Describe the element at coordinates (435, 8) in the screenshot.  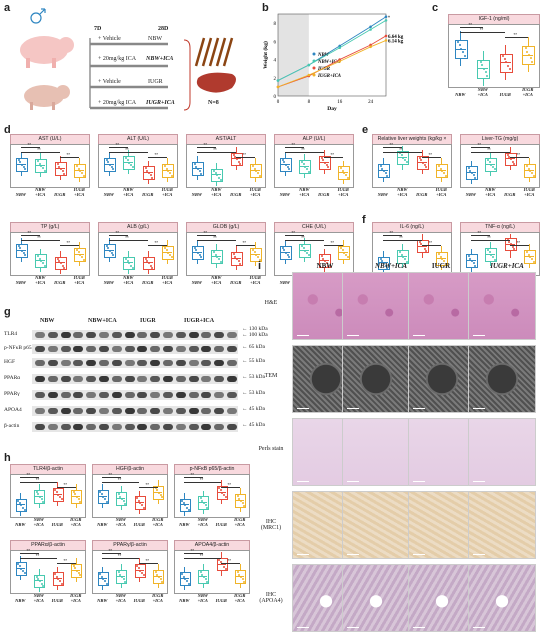
I see `panel-label-c: c` at that location.